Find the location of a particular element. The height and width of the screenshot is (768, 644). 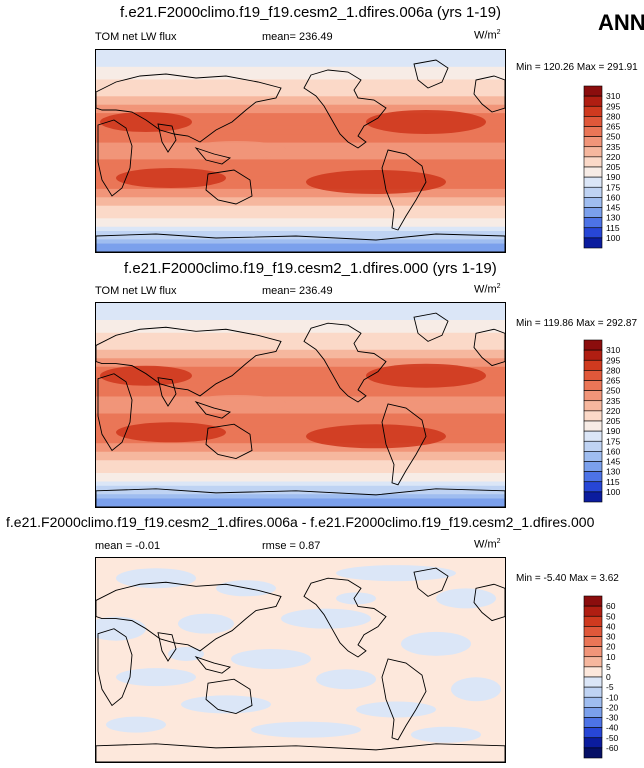

colorbar-tick-label: -60 is located at coordinates (612, 748).